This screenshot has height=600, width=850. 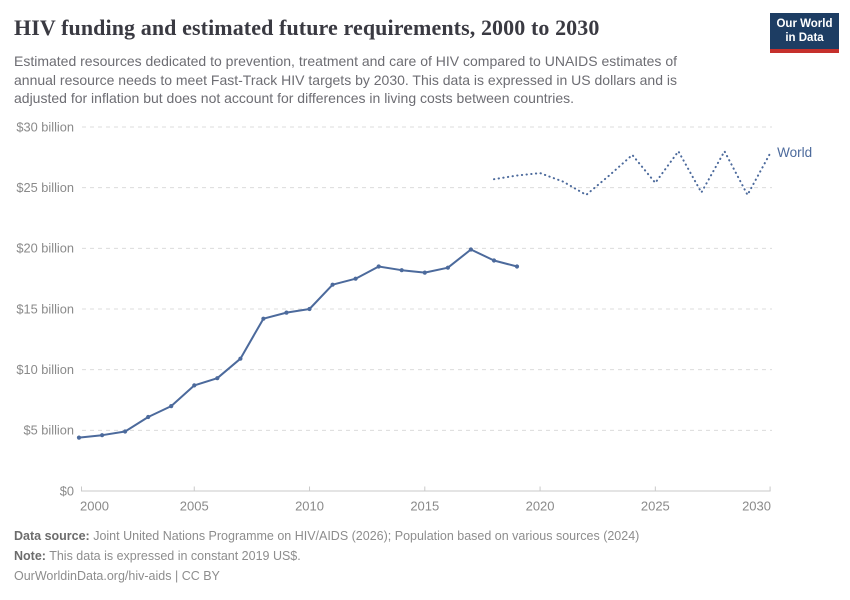 What do you see at coordinates (67, 490) in the screenshot?
I see `y-tick-label: $0` at bounding box center [67, 490].